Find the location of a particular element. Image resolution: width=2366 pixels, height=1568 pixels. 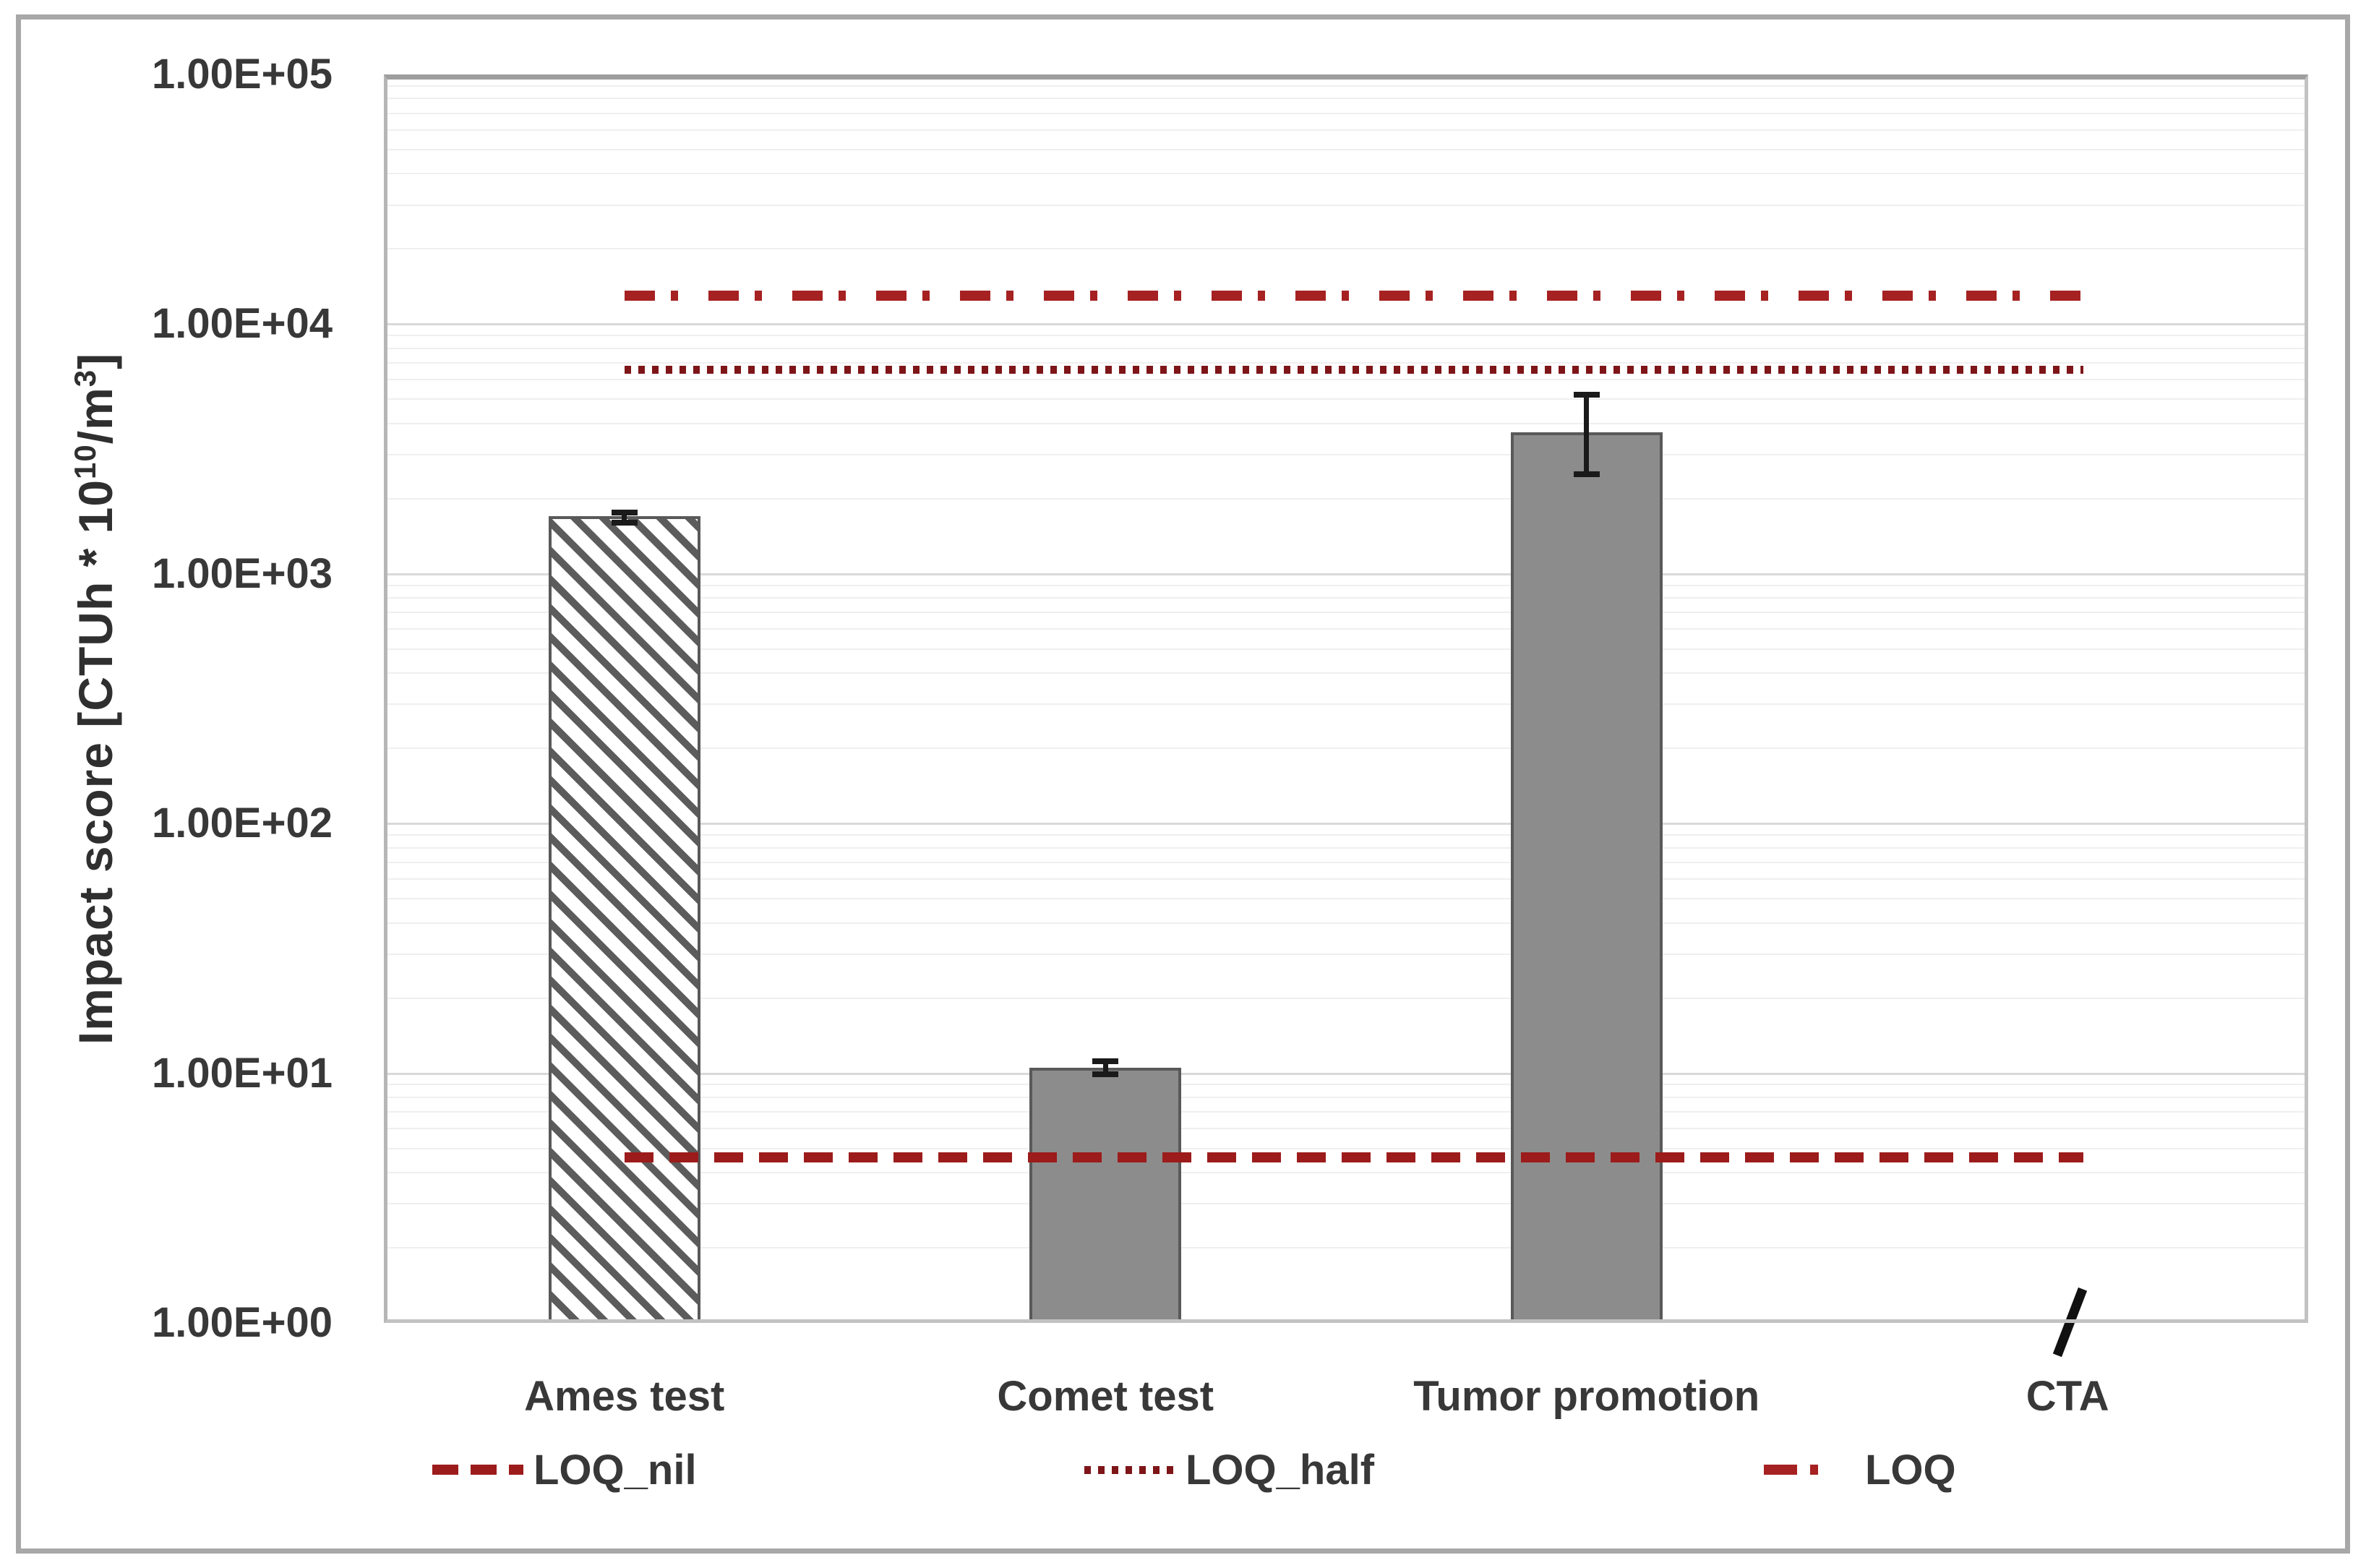

bar-ames-test is located at coordinates (624, 919).